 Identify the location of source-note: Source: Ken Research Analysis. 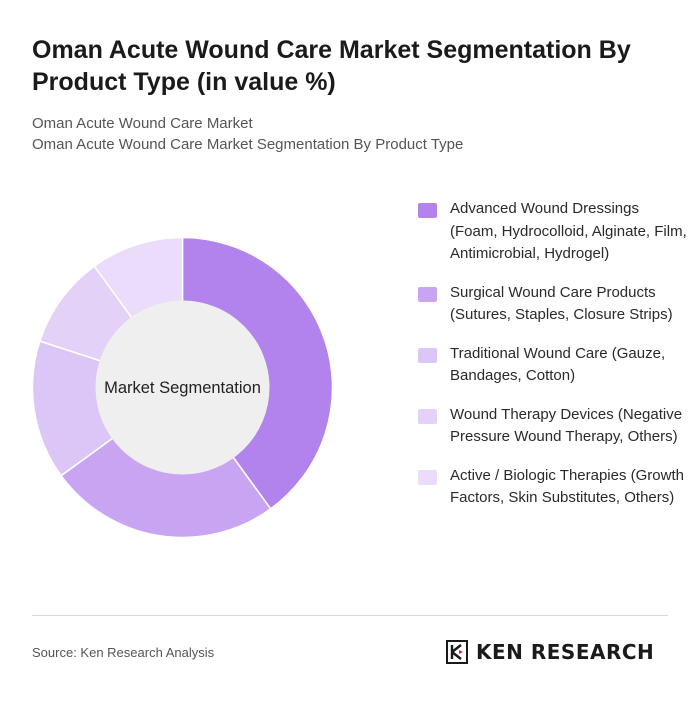
(123, 652).